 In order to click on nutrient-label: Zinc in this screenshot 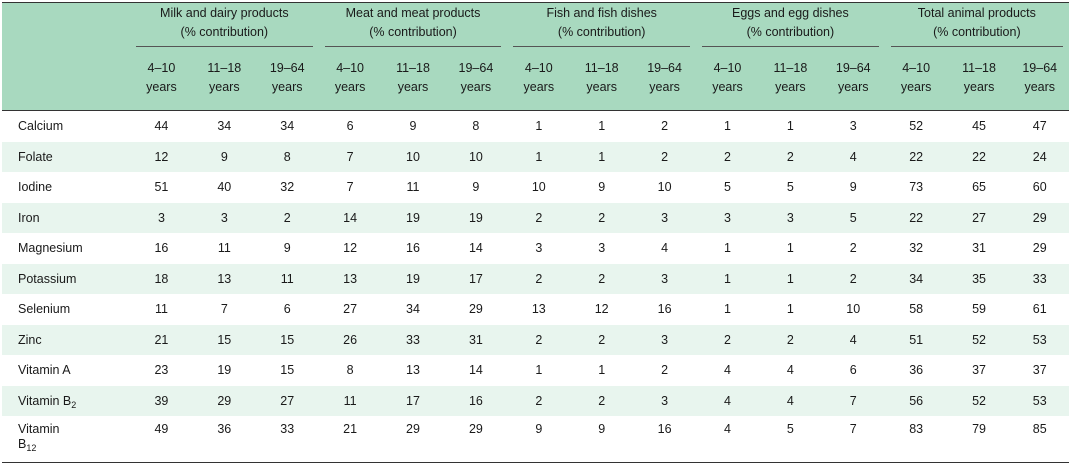, I will do `click(66, 339)`.